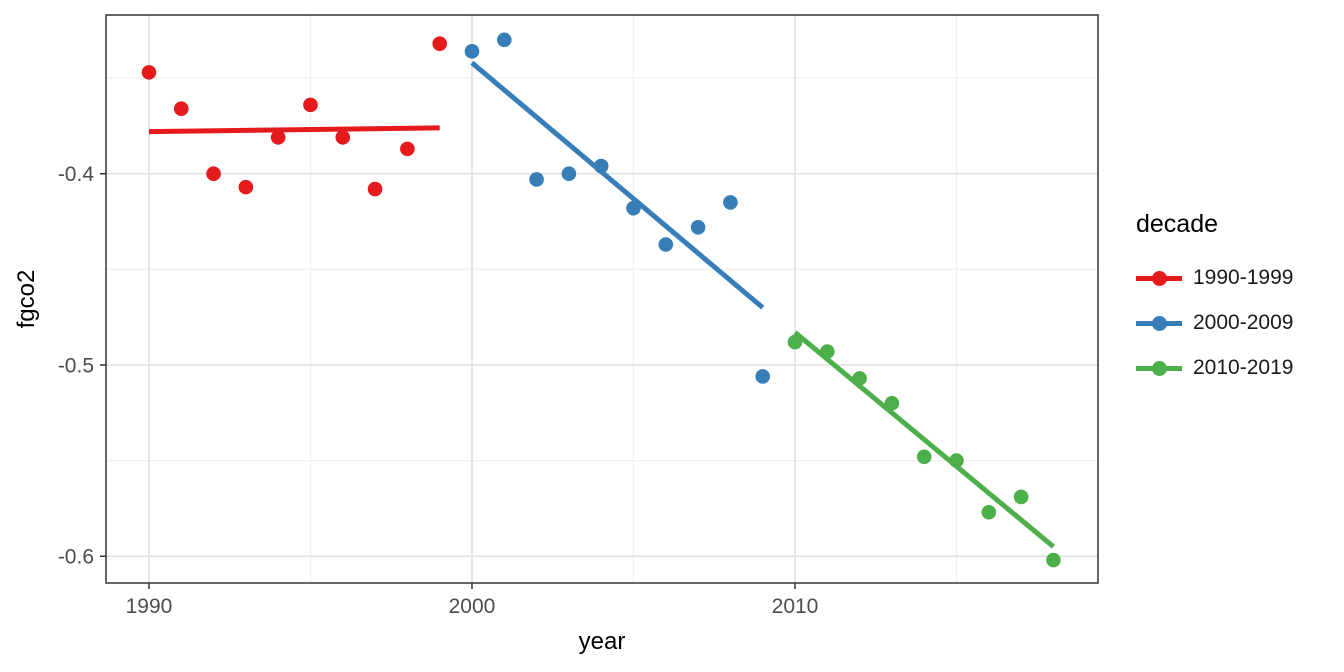  Describe the element at coordinates (76, 174) in the screenshot. I see `y-tick-label: -0.4` at that location.